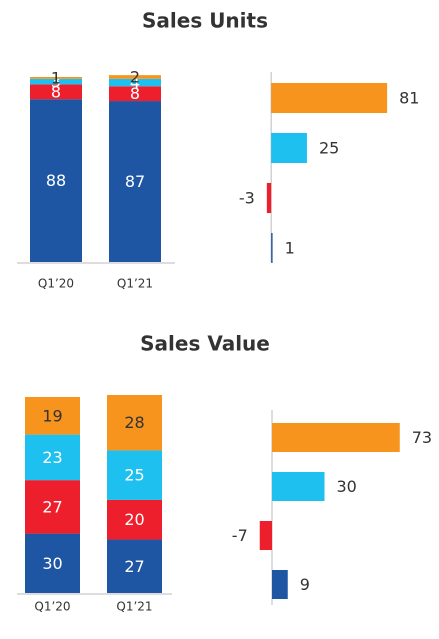 This screenshot has width=439, height=639. I want to click on section-title: Sales Units, so click(205, 21).